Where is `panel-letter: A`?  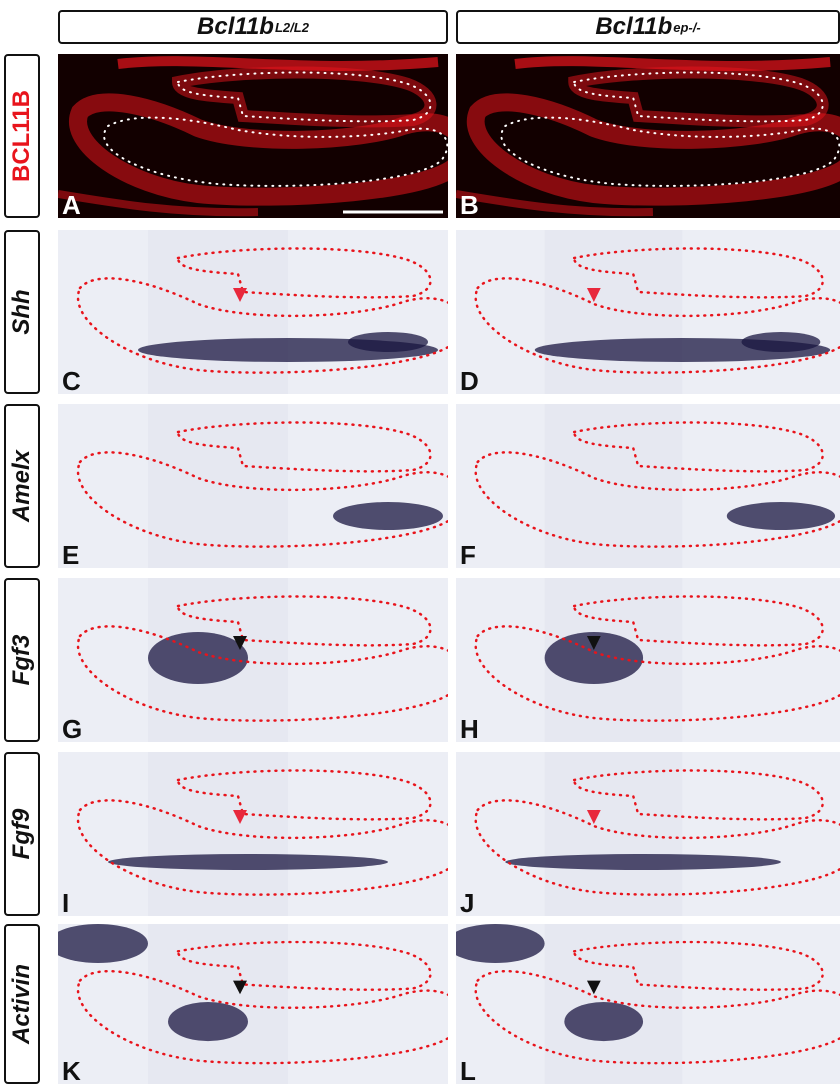
panel-letter: A is located at coordinates (71, 204).